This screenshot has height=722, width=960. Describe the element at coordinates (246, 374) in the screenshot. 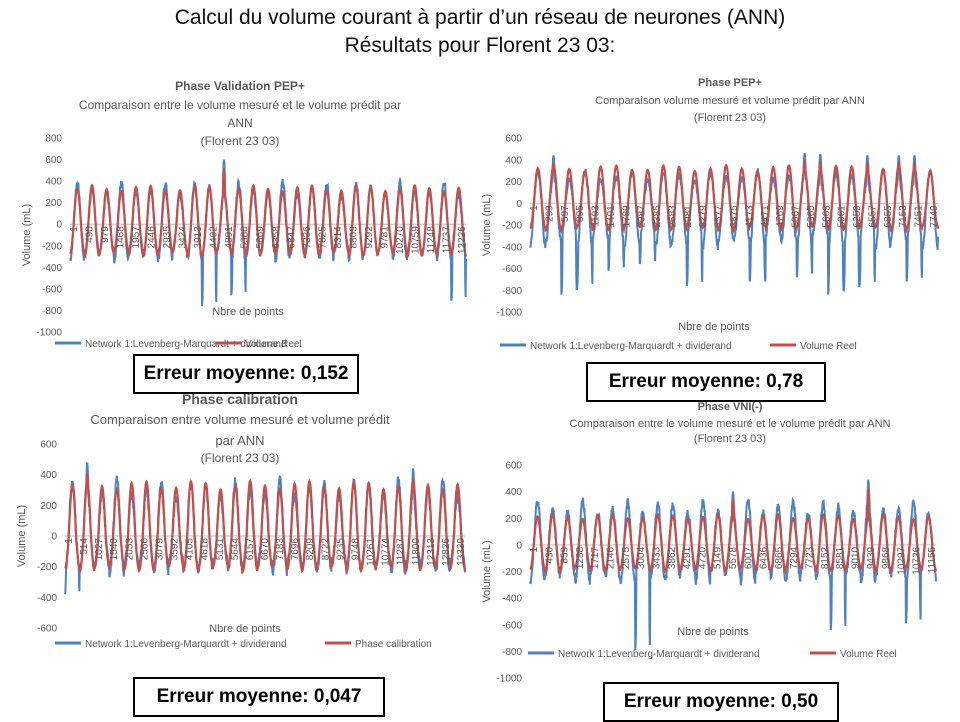

I see `error-box-validation: Erreur moyenne: 0,152` at that location.